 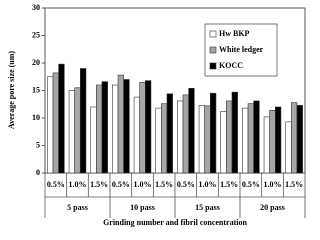 I want to click on y-tick-label: 10, so click(x=36, y=117).